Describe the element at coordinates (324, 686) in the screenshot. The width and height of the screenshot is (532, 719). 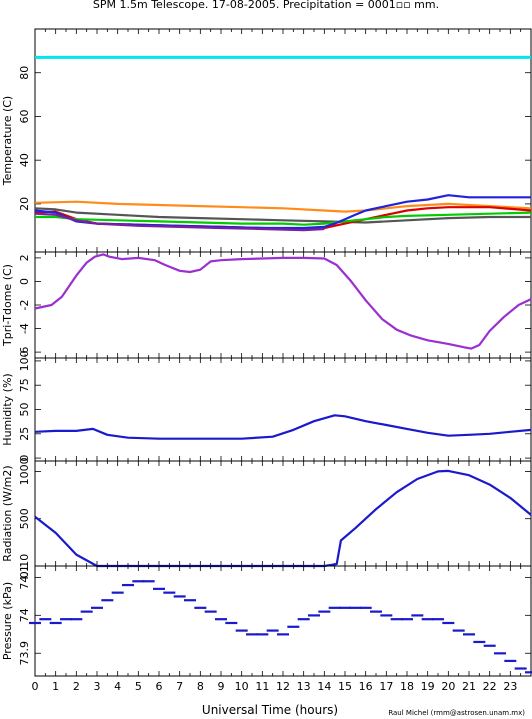
I see `x-tick-label: 14` at that location.